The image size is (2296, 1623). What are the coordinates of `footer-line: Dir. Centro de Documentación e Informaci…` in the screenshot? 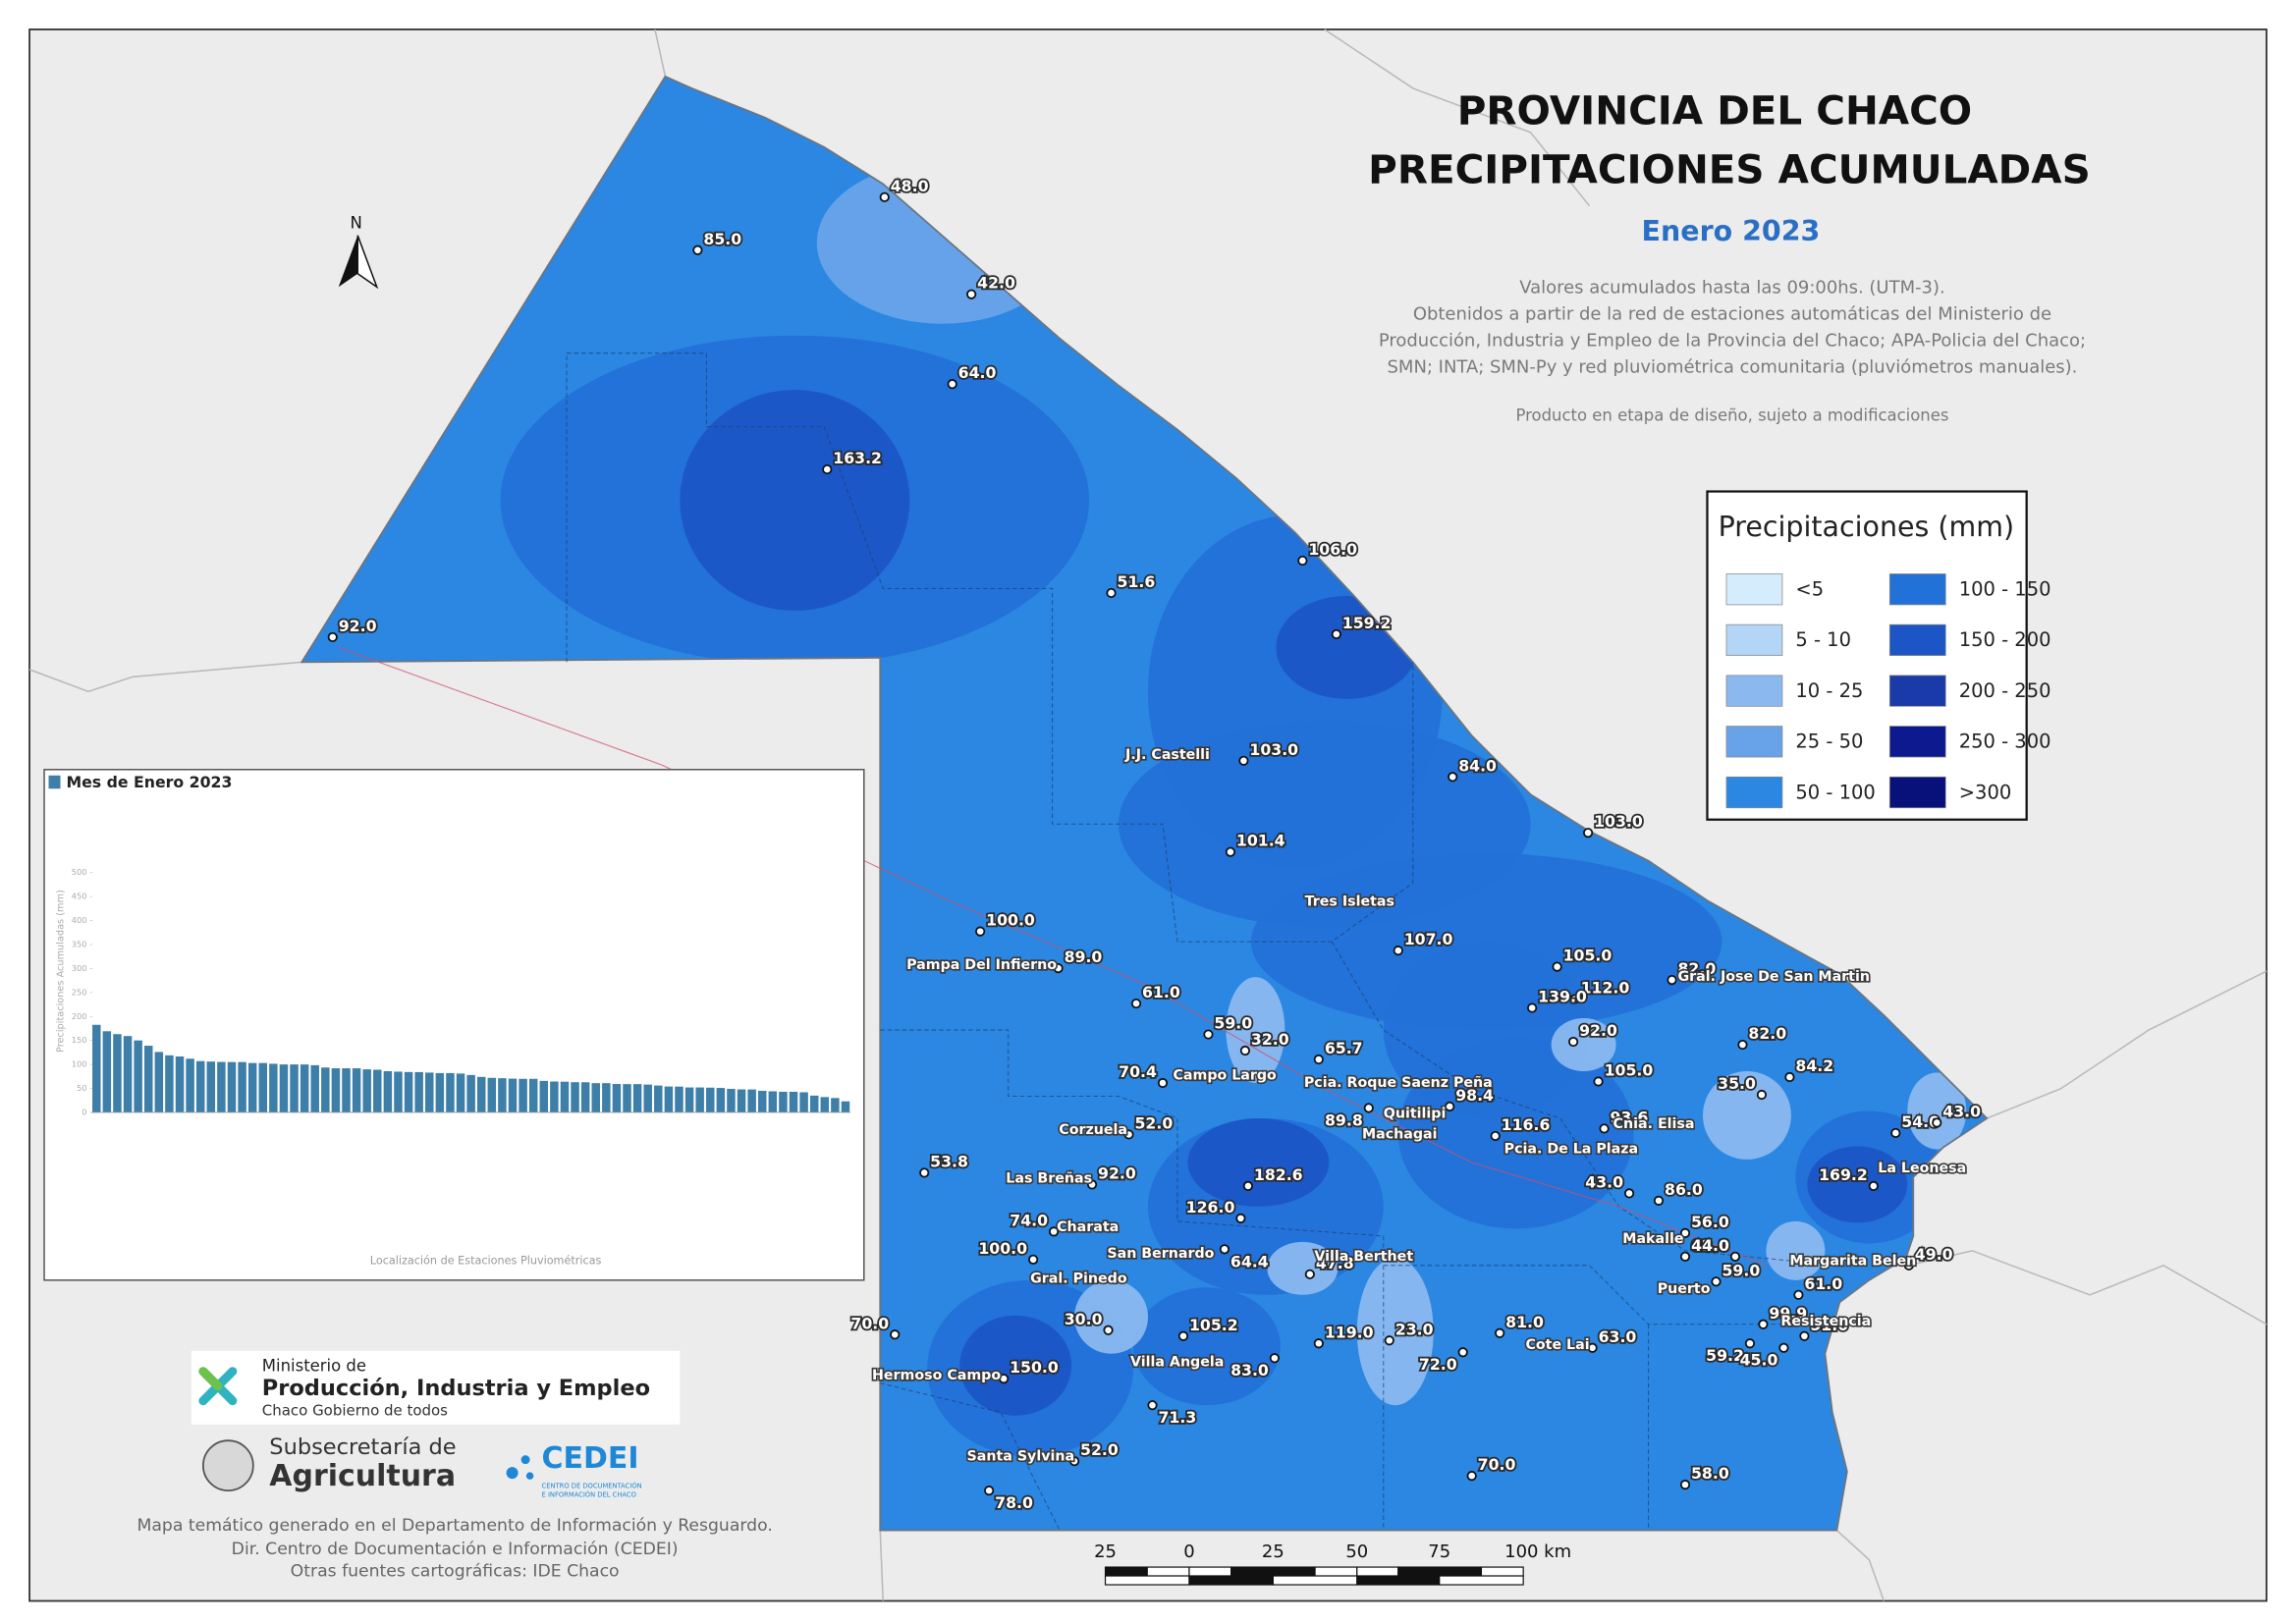 It's located at (455, 1549).